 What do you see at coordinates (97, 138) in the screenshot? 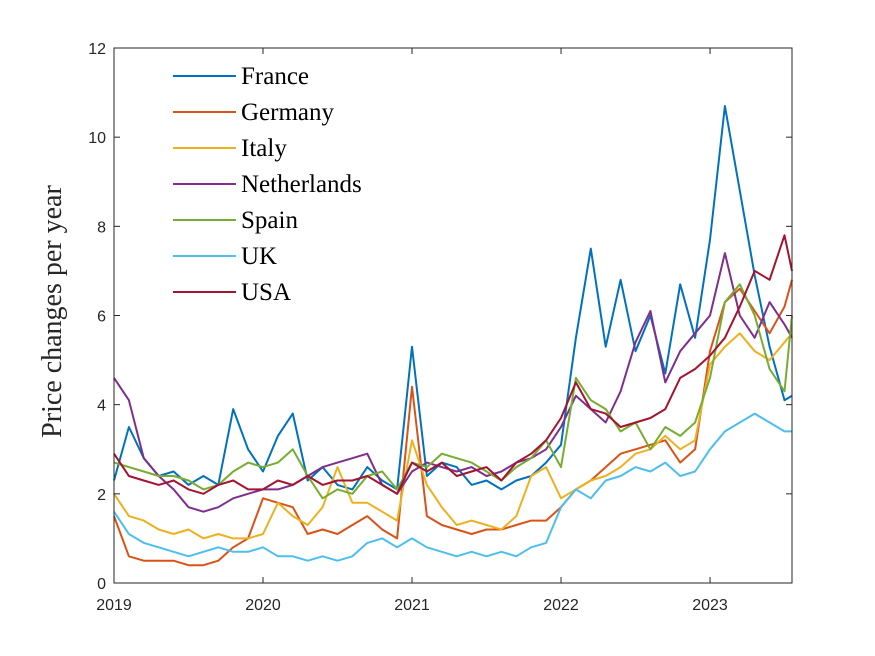
I see `y-tick-label: 10` at bounding box center [97, 138].